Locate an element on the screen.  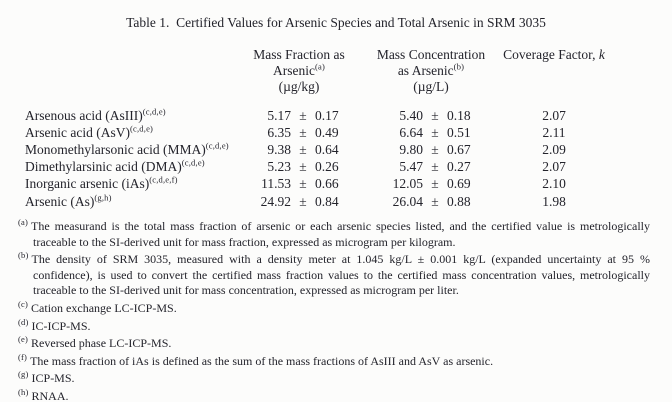
footnote: (c) Cation exchange LC-ICP-MS. is located at coordinates (334, 307).